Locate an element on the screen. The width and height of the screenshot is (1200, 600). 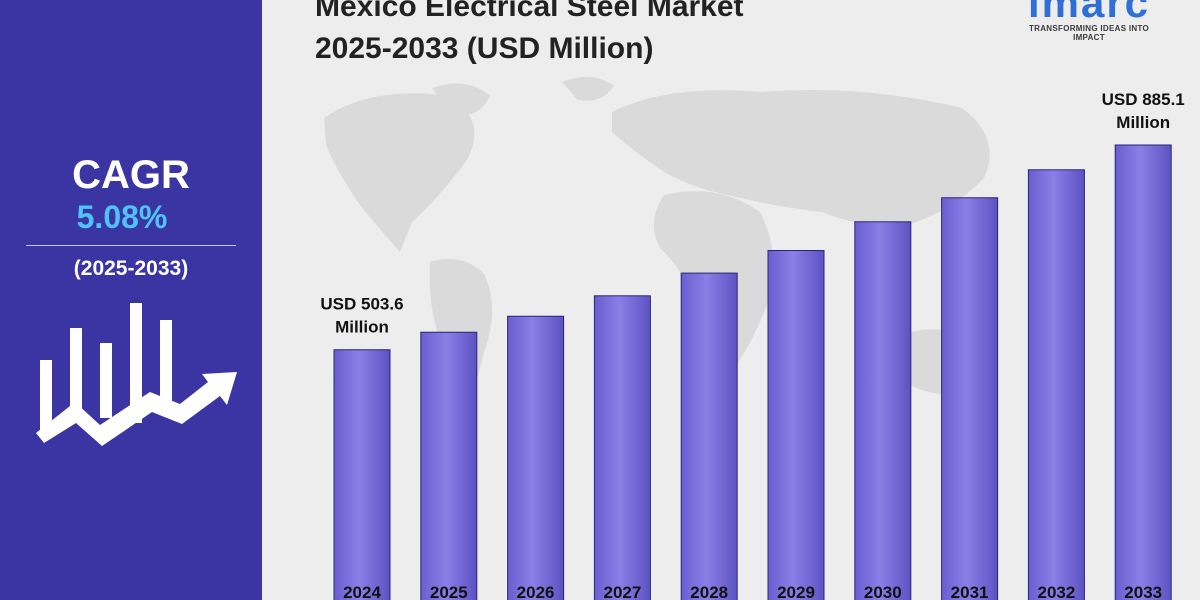
data-label-2024: Million is located at coordinates (362, 327).